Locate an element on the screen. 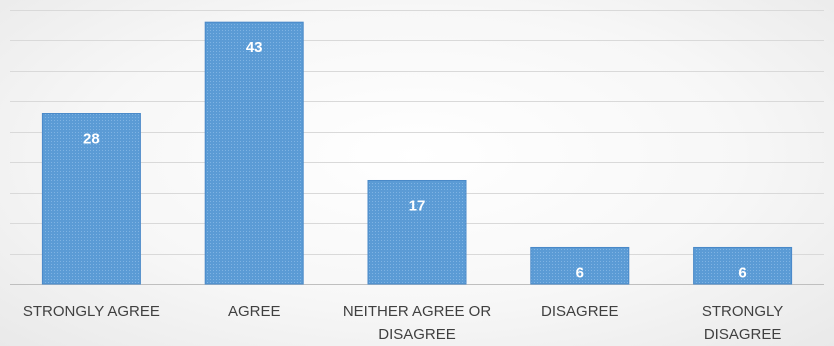 Image resolution: width=834 pixels, height=346 pixels. bar-value-label: 43 is located at coordinates (254, 47).